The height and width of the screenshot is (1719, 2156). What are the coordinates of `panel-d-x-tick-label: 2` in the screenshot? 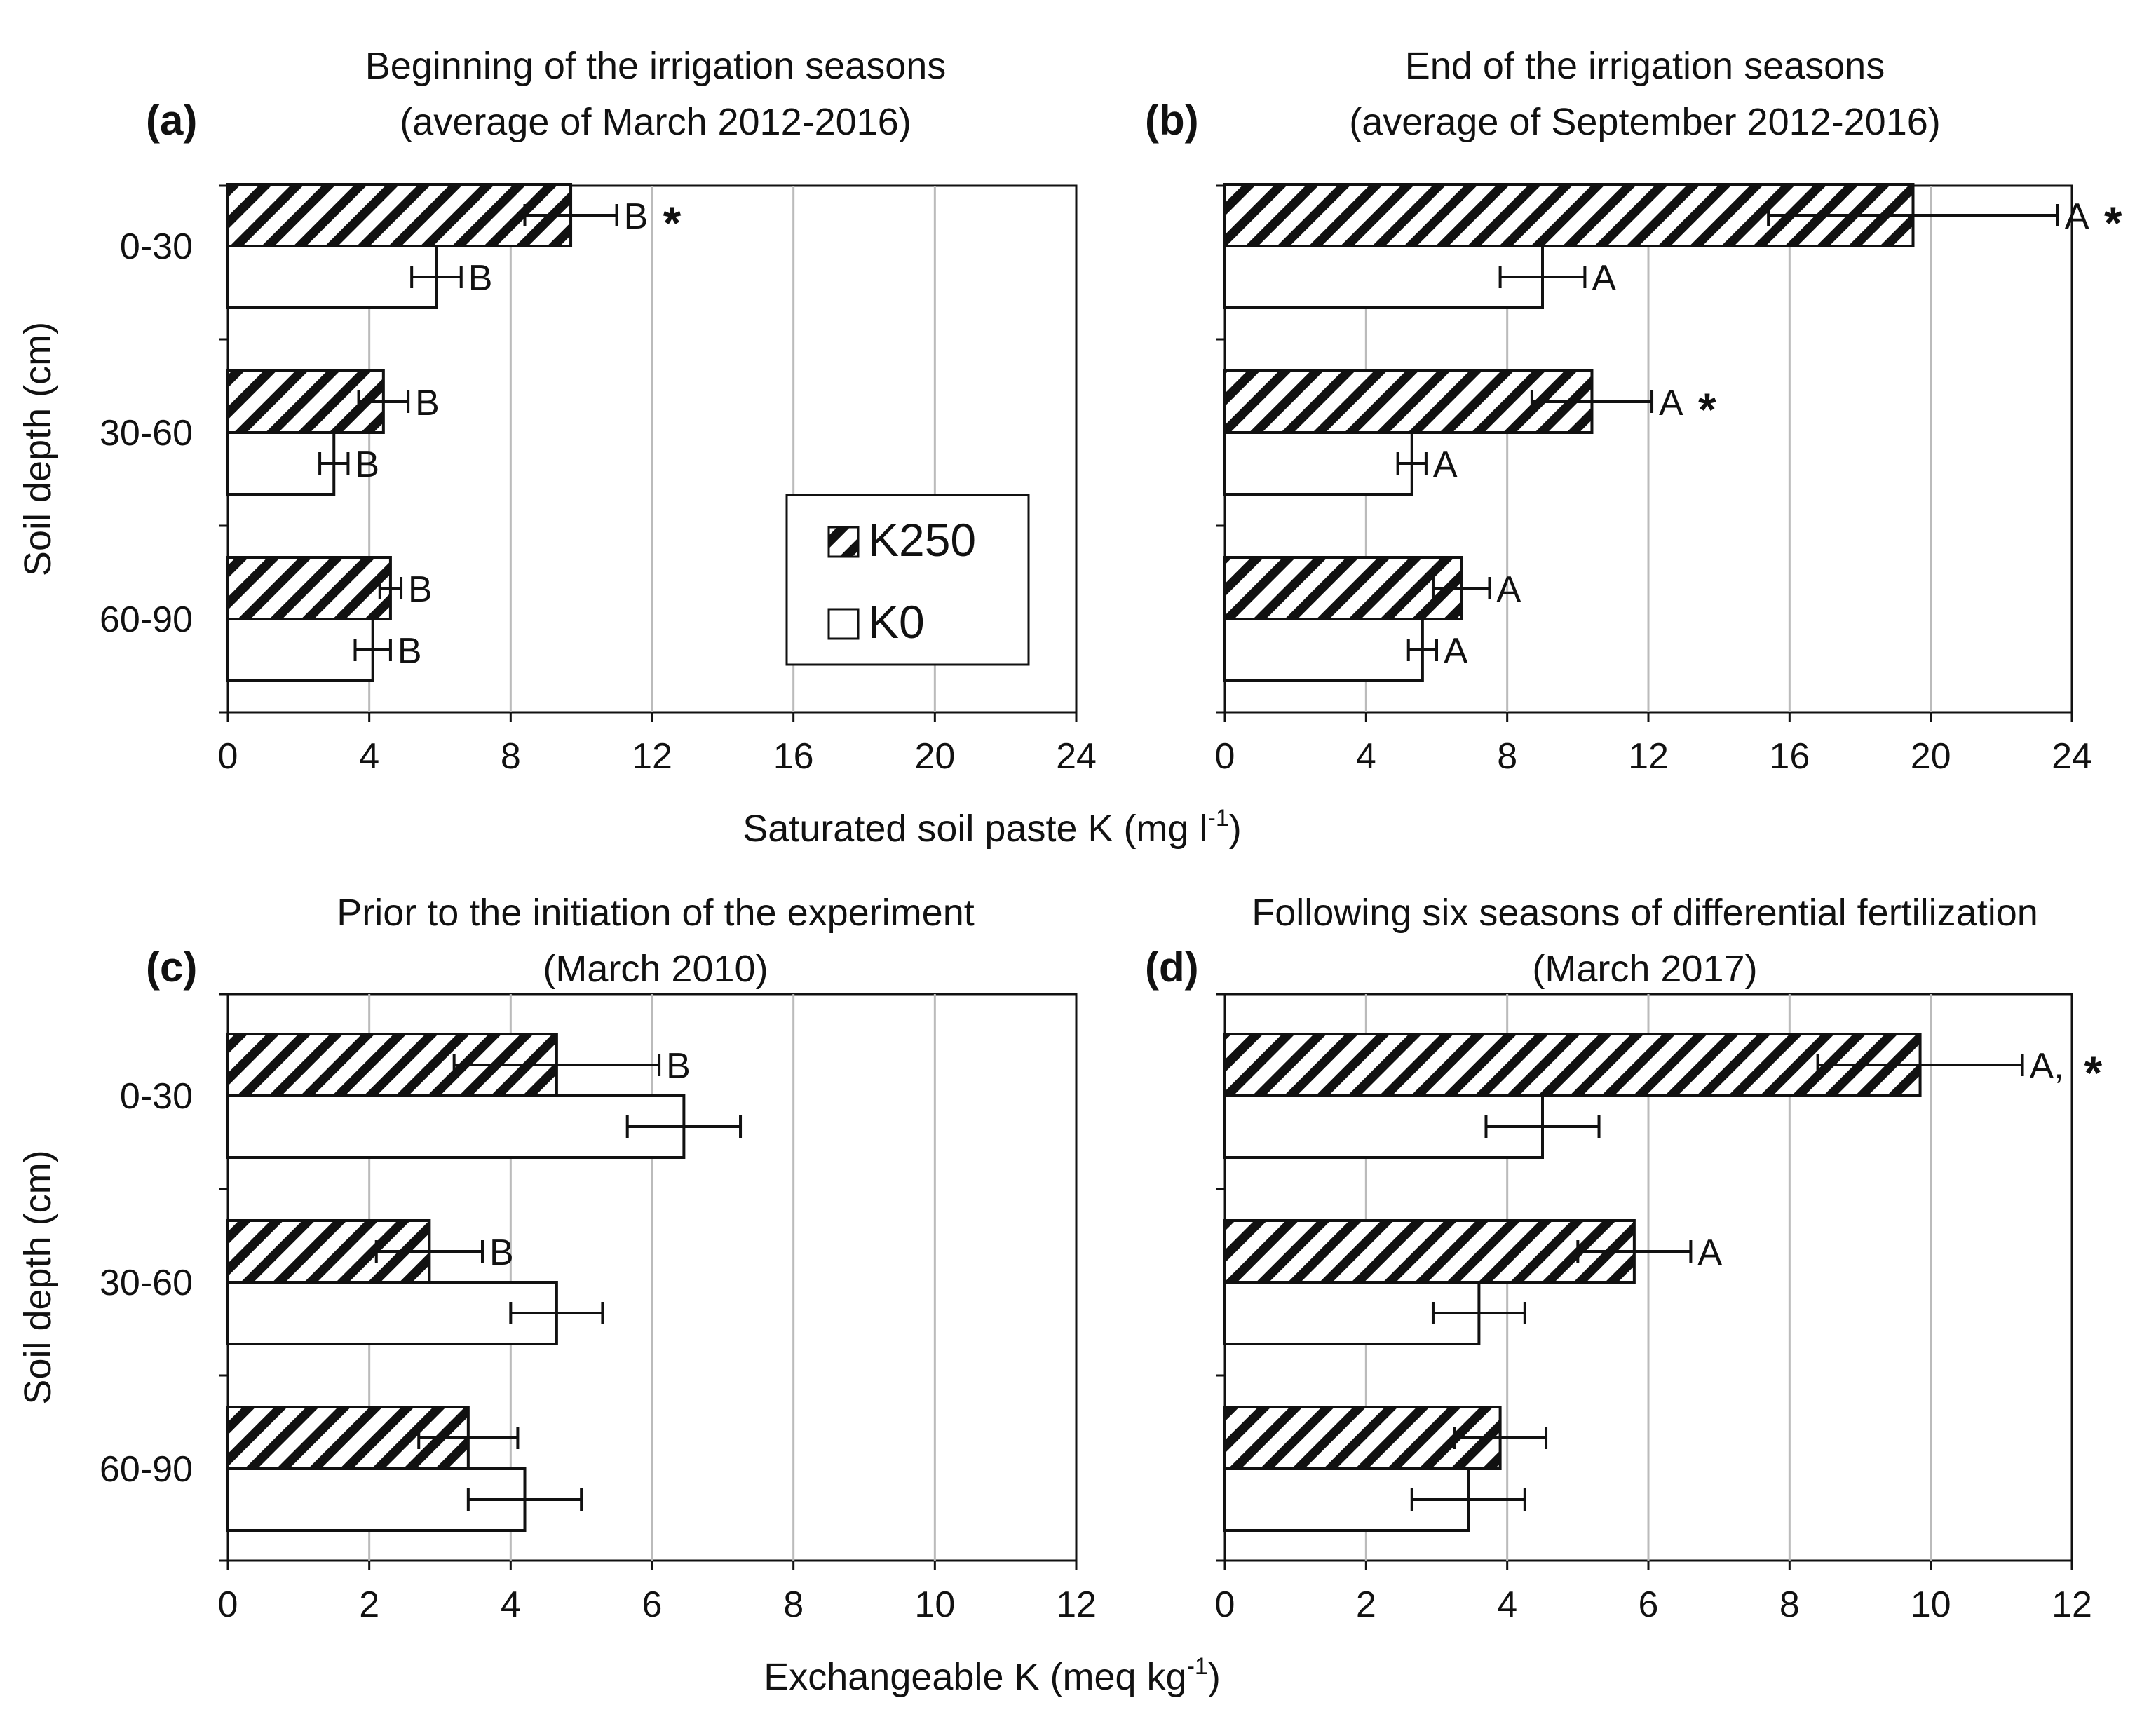 It's located at (1366, 1604).